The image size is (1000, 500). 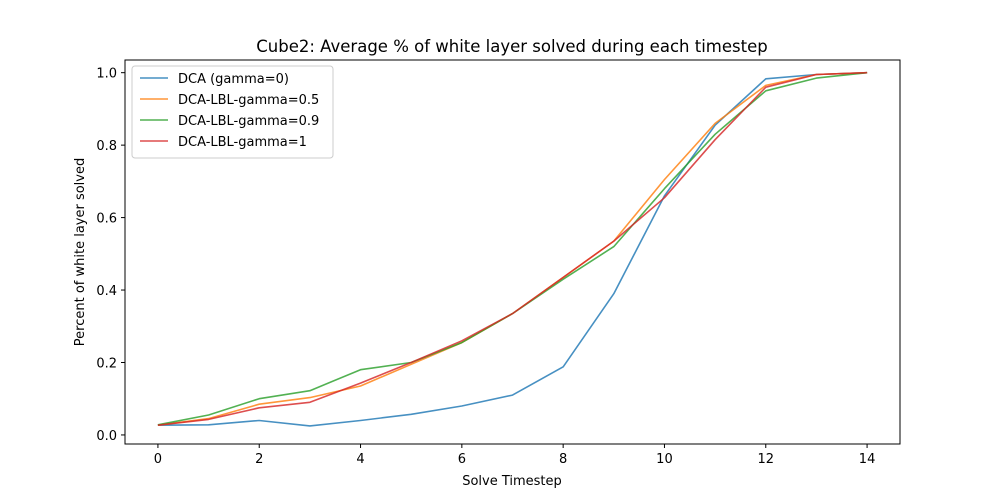 I want to click on legend-entry-label: DCA (gamma=0), so click(x=233, y=79).